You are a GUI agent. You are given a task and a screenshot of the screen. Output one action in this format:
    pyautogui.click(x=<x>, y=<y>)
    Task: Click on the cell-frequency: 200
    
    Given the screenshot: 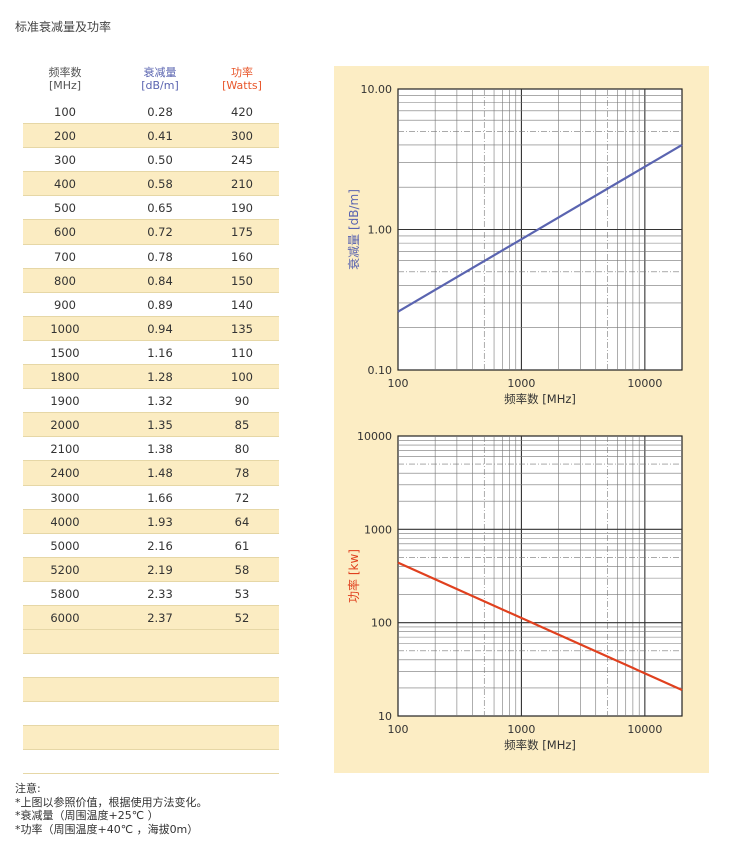 What is the action you would take?
    pyautogui.click(x=65, y=136)
    